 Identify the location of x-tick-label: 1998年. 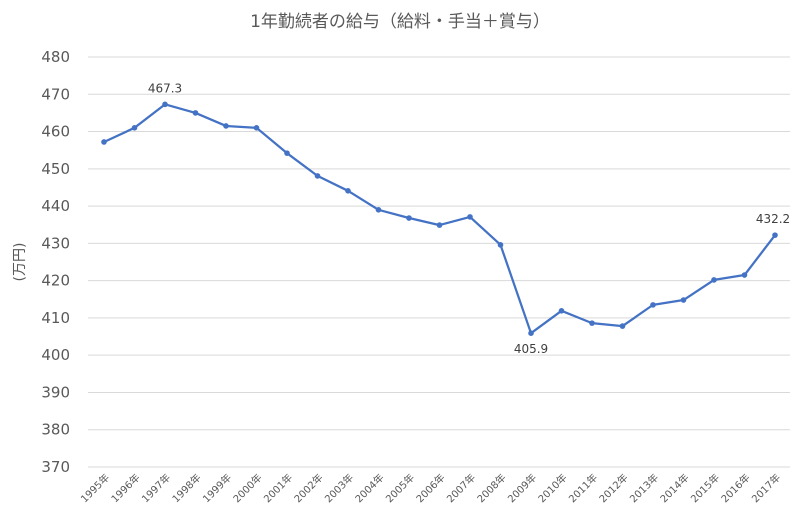
(186, 488).